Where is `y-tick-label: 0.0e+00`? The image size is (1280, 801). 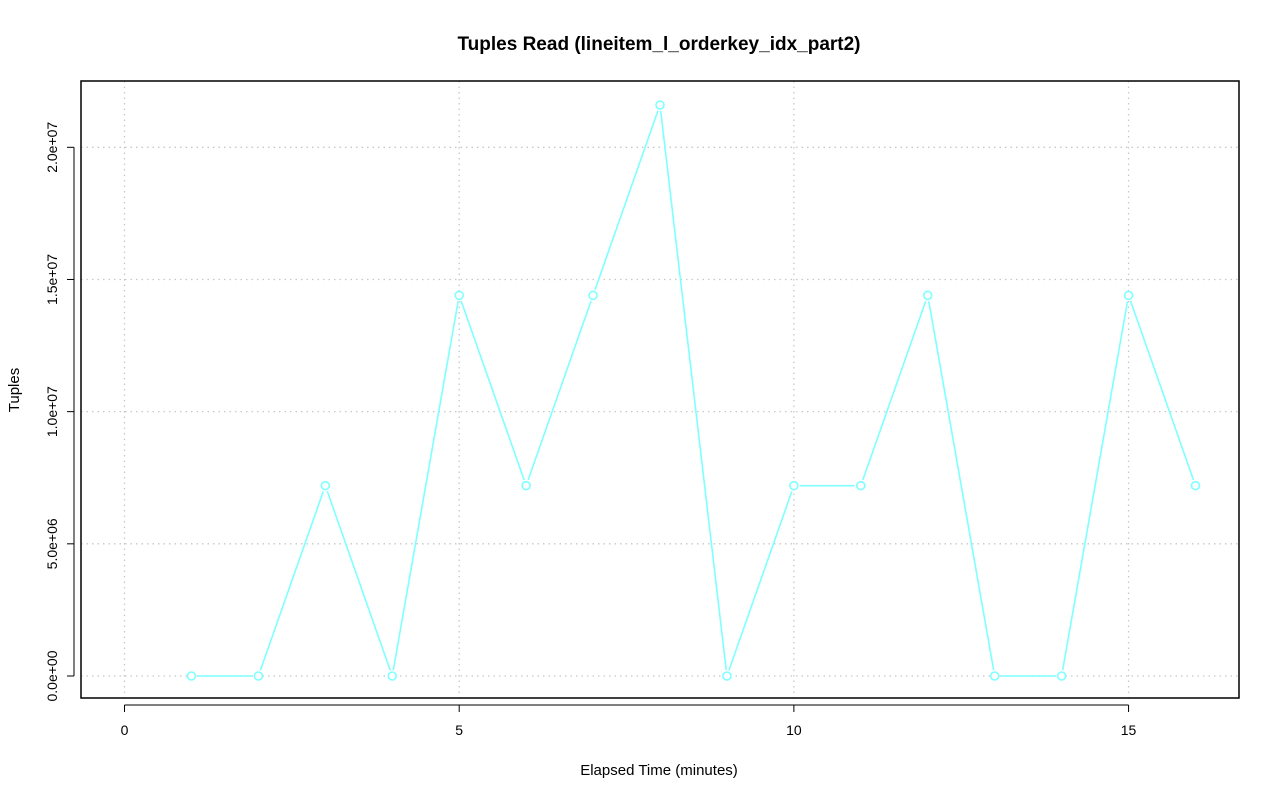 y-tick-label: 0.0e+00 is located at coordinates (52, 675).